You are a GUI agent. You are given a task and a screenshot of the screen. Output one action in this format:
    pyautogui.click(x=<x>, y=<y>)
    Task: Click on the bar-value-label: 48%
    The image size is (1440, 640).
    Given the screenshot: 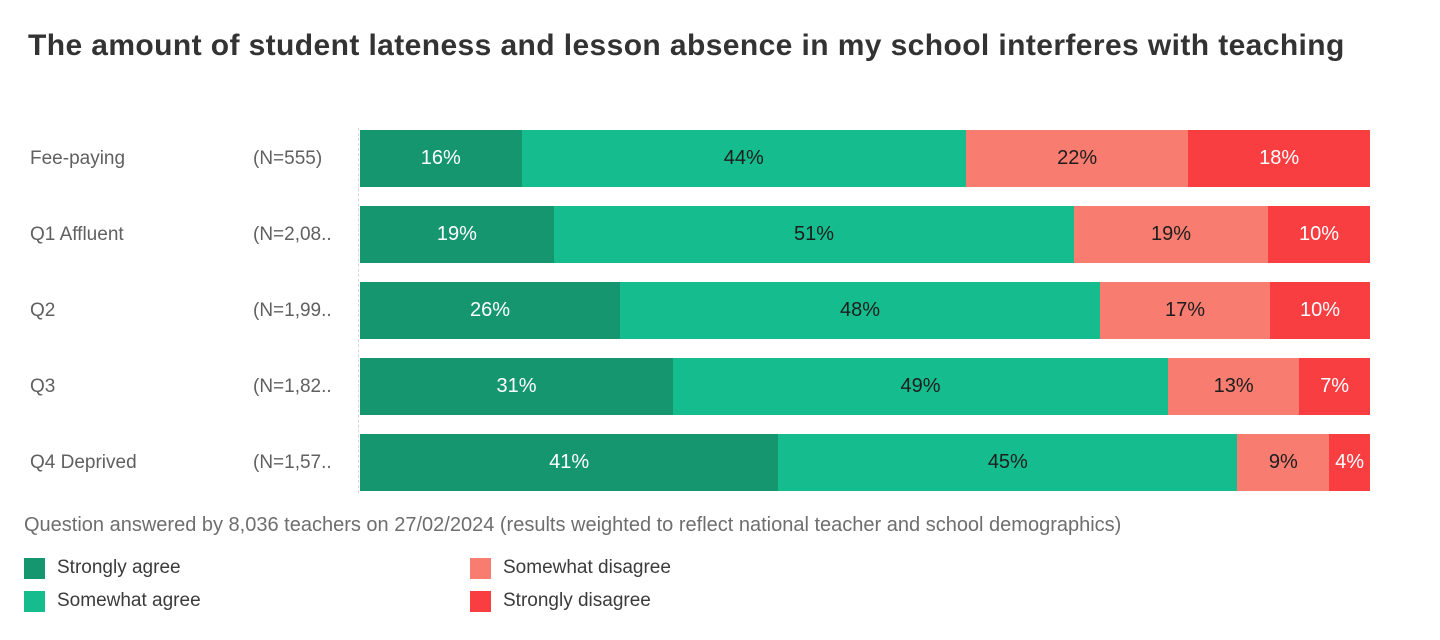 What is the action you would take?
    pyautogui.click(x=860, y=310)
    